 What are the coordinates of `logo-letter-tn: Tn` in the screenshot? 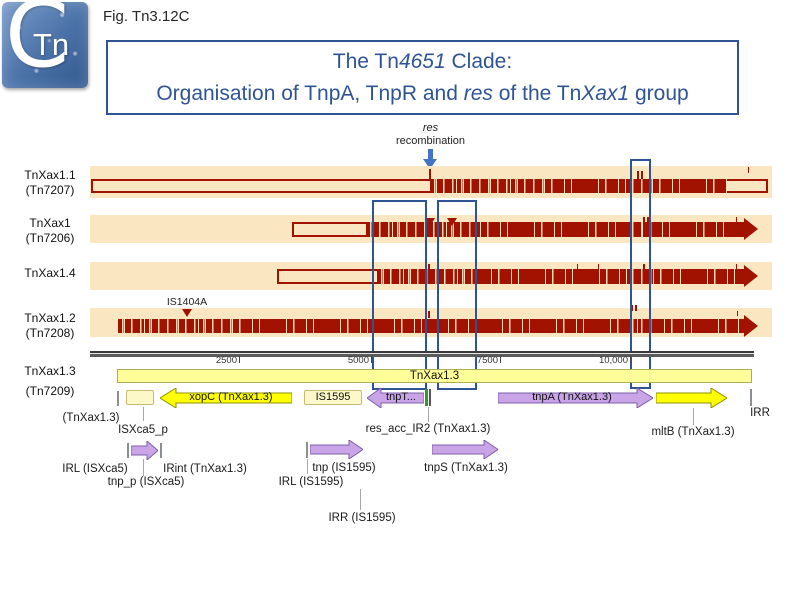 It's located at (51, 44).